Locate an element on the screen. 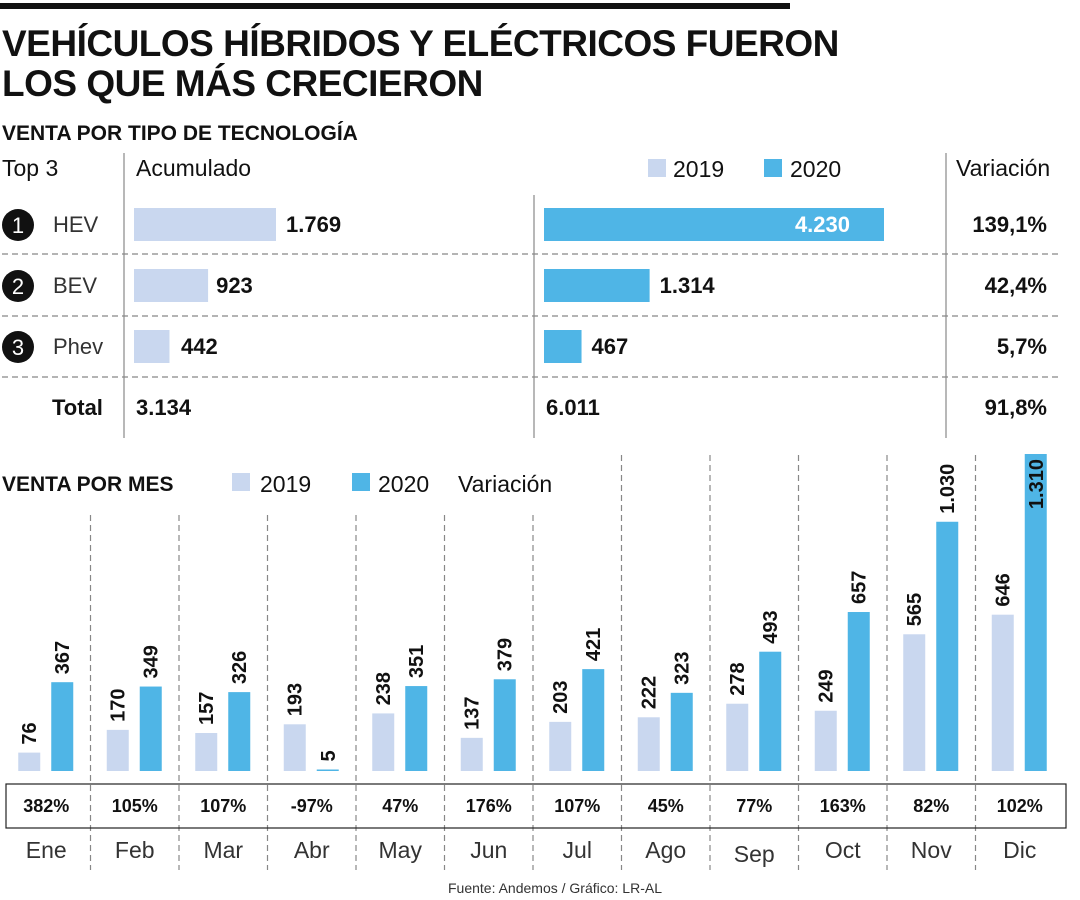 The width and height of the screenshot is (1080, 900). accum-header: Acumulado is located at coordinates (193, 168).